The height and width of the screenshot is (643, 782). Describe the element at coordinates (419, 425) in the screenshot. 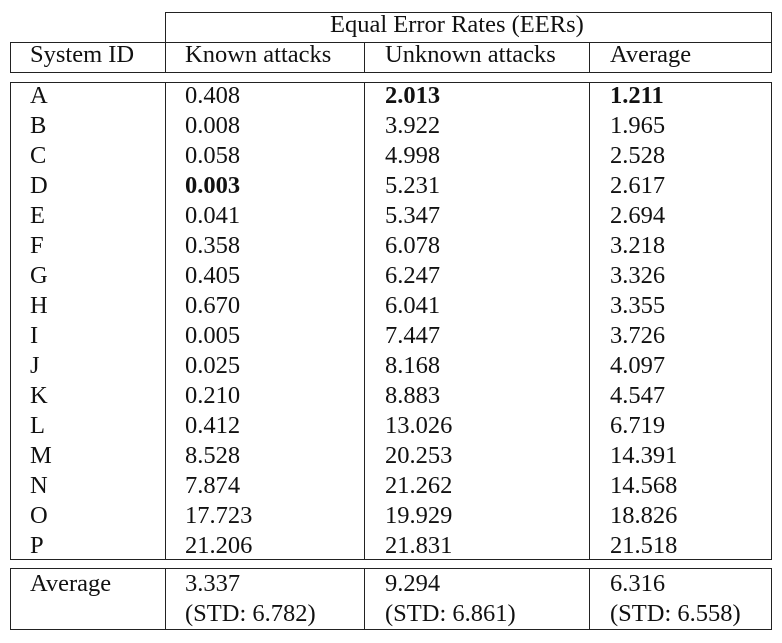

I see `cell-unknown: 13.026` at that location.